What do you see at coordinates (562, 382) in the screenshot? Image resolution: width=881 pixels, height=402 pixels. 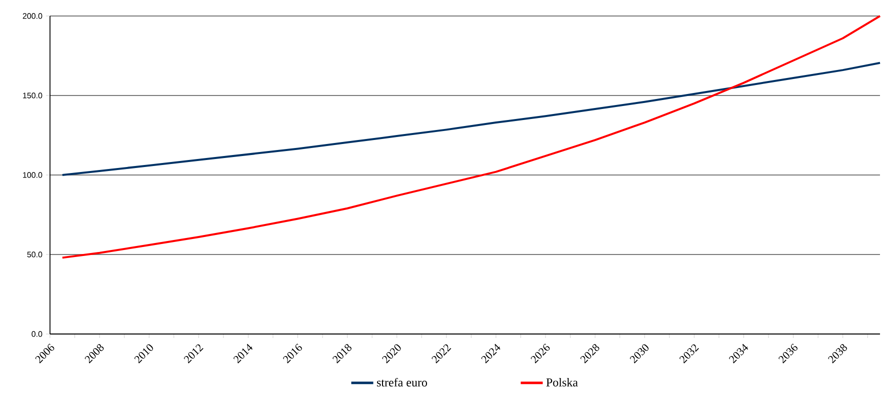 I see `legend-label: Polska` at bounding box center [562, 382].